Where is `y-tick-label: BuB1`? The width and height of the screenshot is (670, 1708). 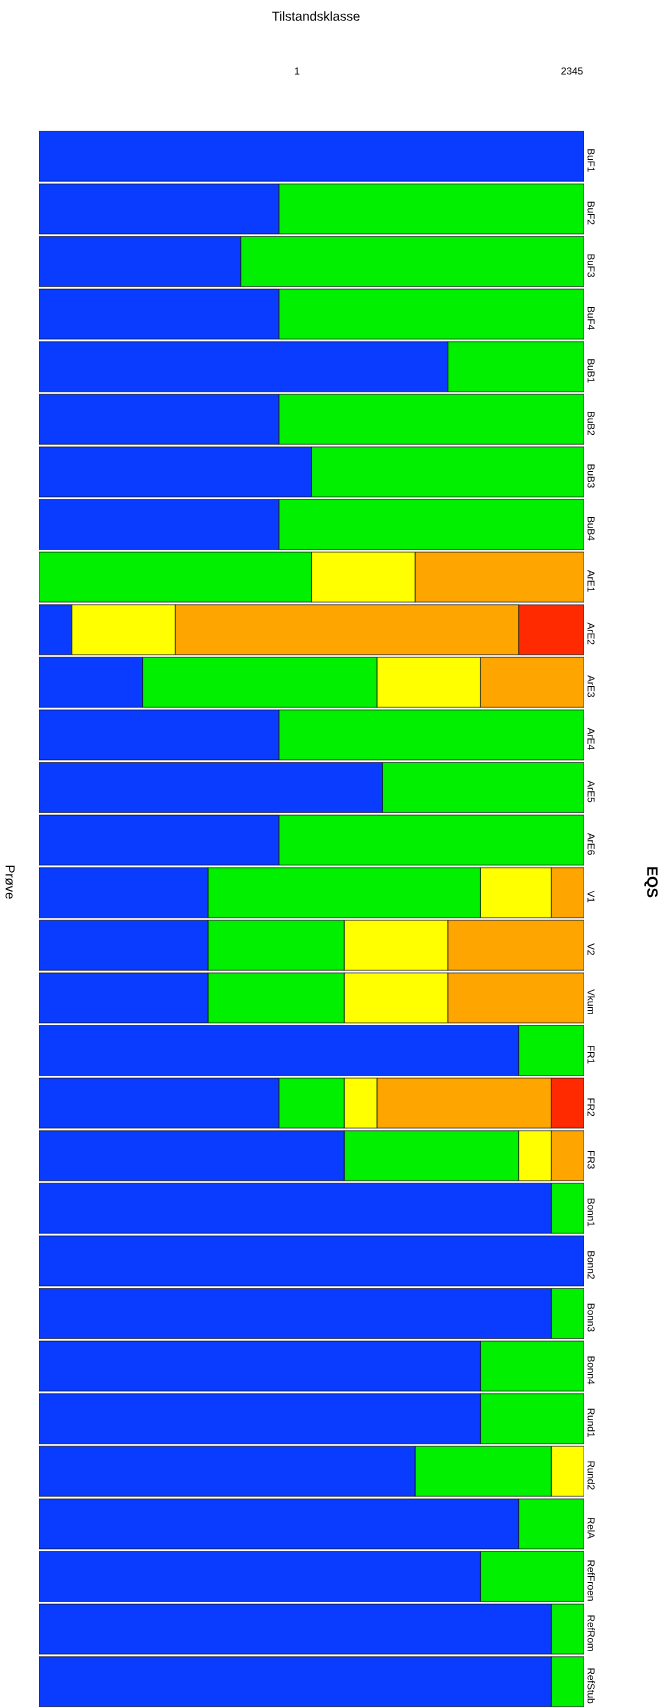 y-tick-label: BuB1 is located at coordinates (591, 371).